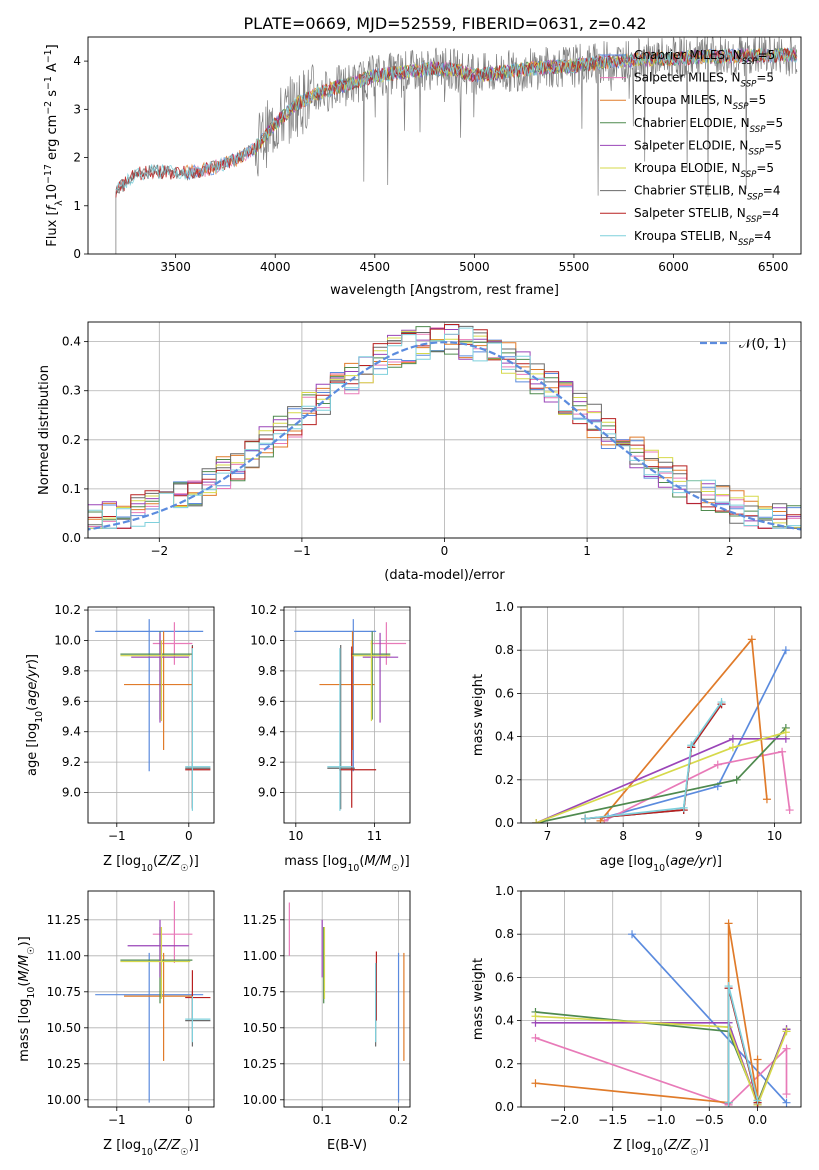 The image size is (819, 1170). What do you see at coordinates (267, 701) in the screenshot?
I see `y-tick-label: 9.6` at bounding box center [267, 701].